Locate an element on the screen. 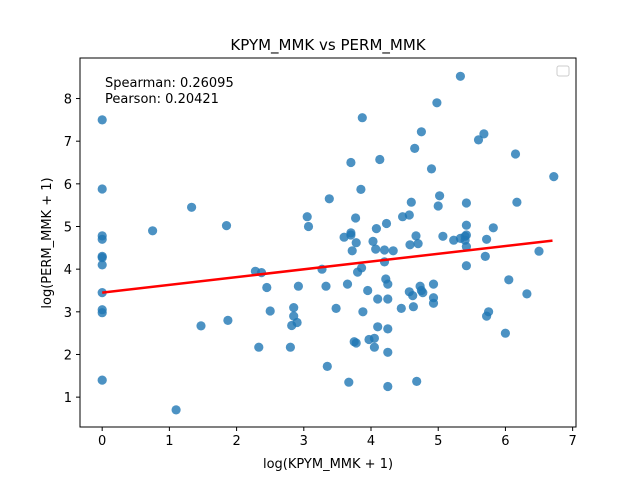 The width and height of the screenshot is (640, 480). y-tick-label: 7 is located at coordinates (68, 142).